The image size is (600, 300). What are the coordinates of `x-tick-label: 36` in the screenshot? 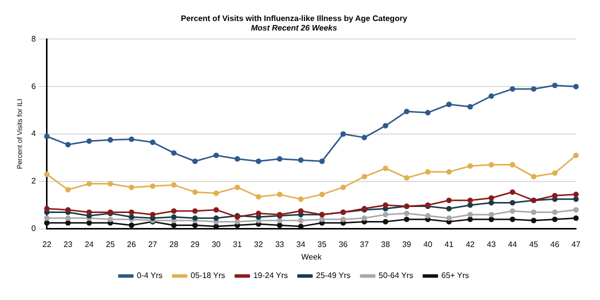 It's located at (343, 244).